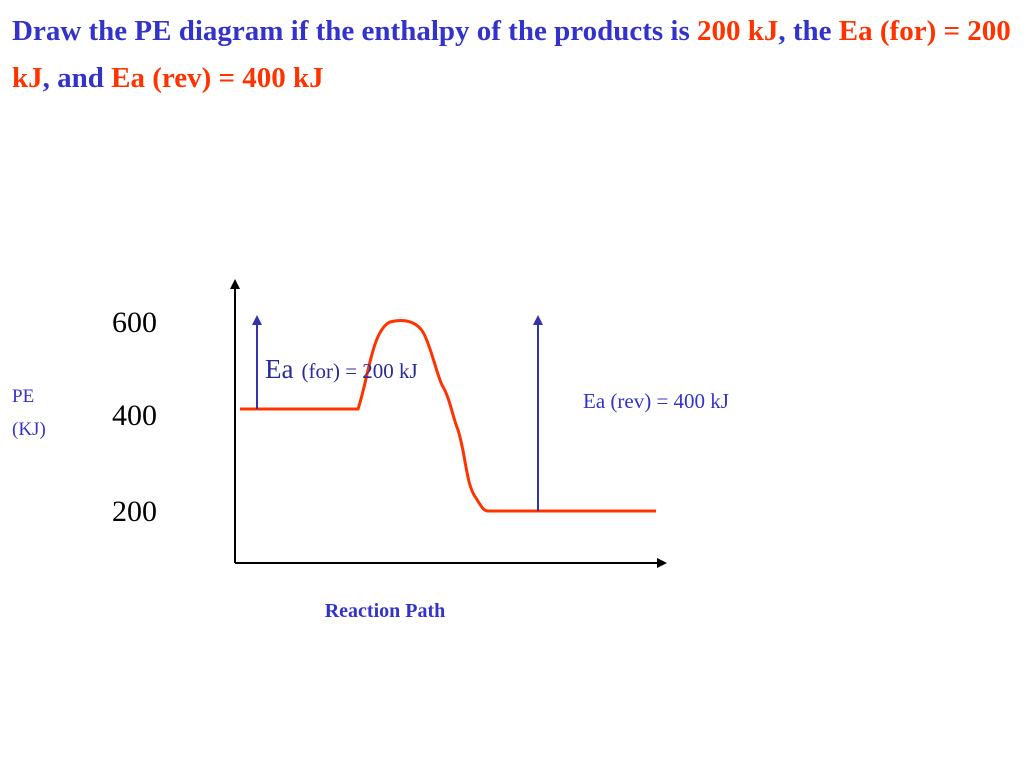  I want to click on ea-text: (for) = 200 kJ, so click(359, 371).